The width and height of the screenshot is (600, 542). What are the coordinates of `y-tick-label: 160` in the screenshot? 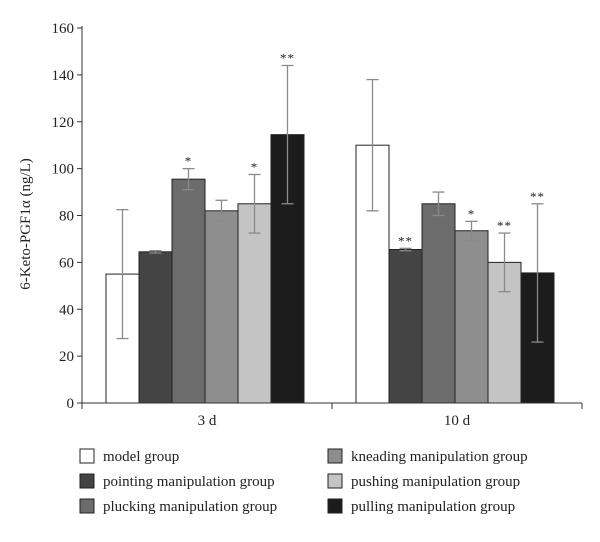 It's located at (63, 29).